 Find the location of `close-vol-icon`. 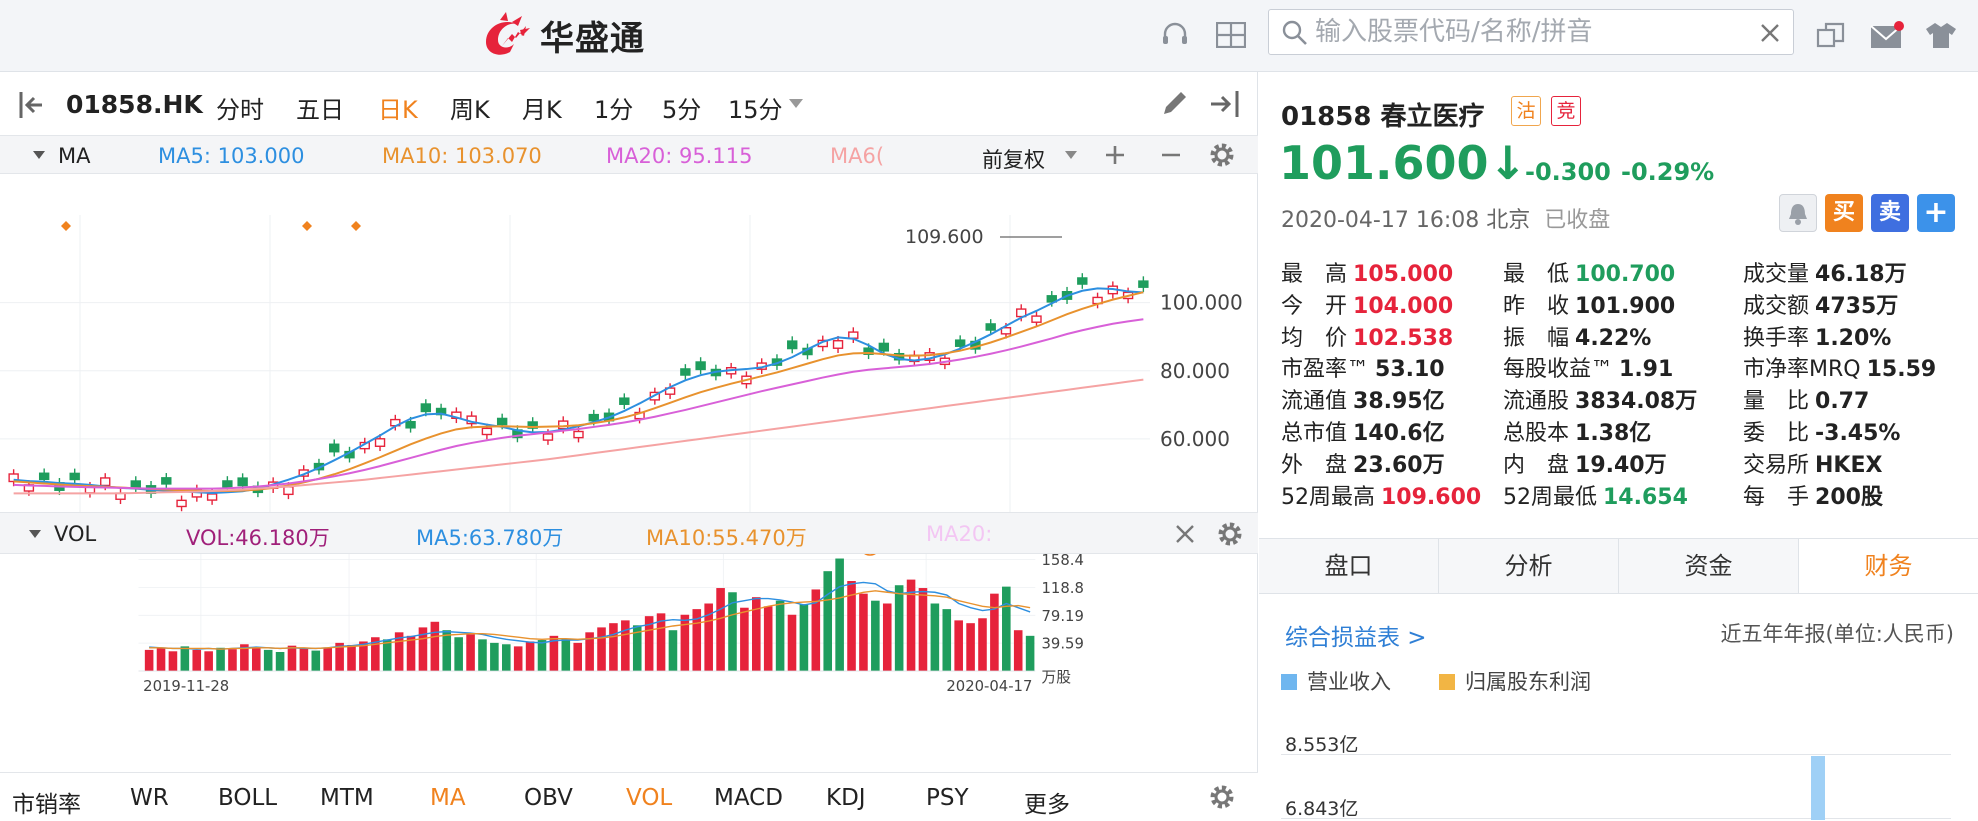

close-vol-icon is located at coordinates (1185, 534).